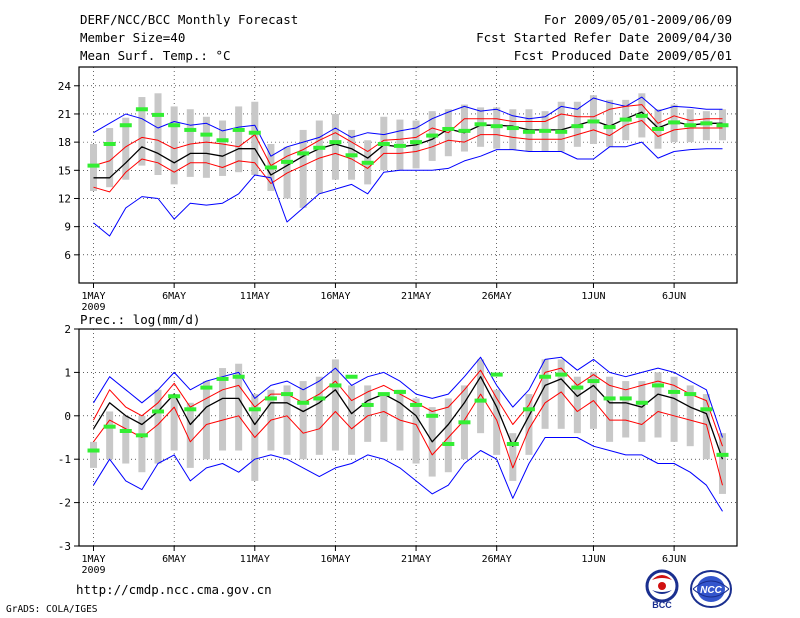  What do you see at coordinates (408, 474) in the screenshot?
I see `ensemble-min-line` at bounding box center [408, 474].